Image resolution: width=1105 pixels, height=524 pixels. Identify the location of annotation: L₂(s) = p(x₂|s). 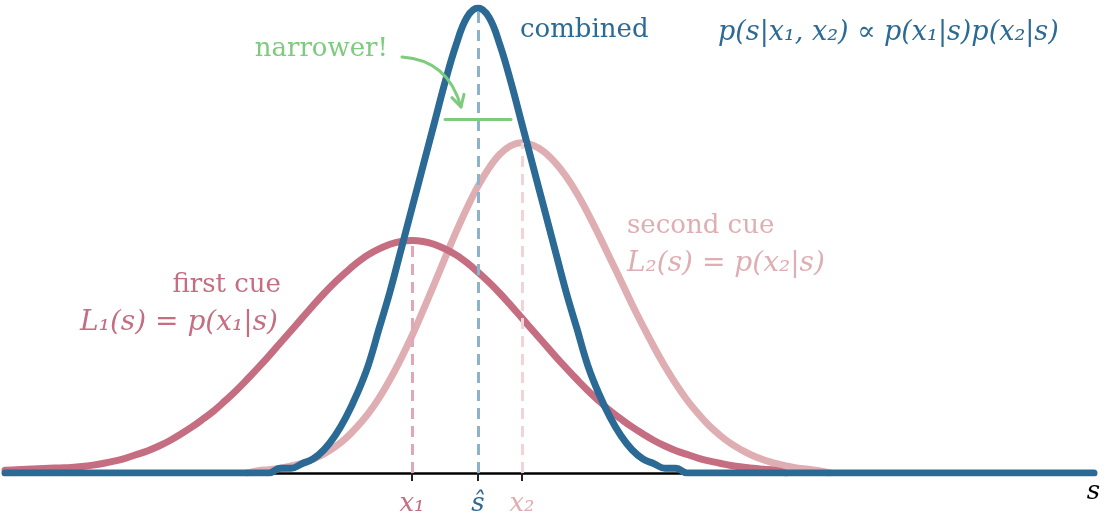
(725, 261).